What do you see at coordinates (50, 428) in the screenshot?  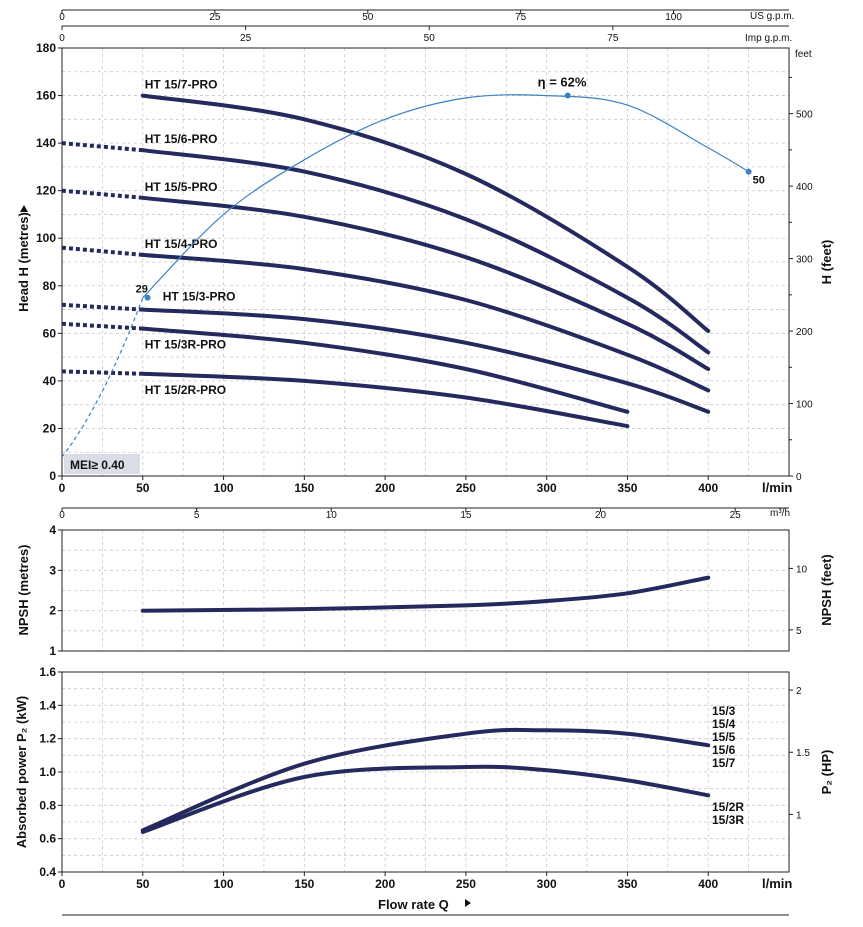 I see `head-ytick-label: 20` at bounding box center [50, 428].